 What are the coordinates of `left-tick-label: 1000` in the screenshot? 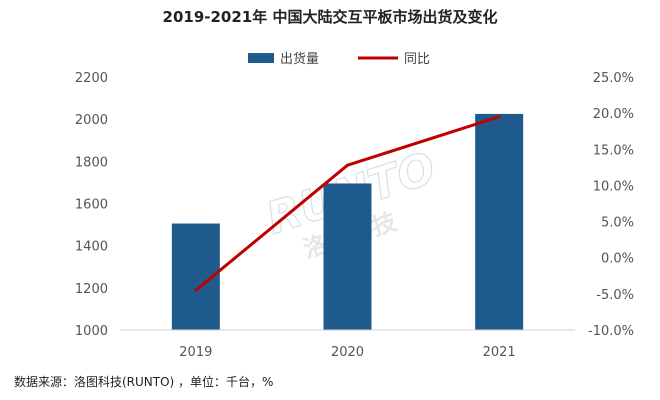 It's located at (91, 331).